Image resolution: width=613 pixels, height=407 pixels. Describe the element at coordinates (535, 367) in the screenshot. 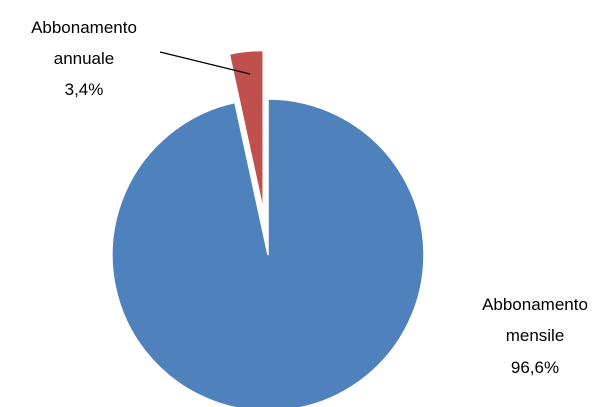

I see `monthly-value-label: 96,6%` at that location.